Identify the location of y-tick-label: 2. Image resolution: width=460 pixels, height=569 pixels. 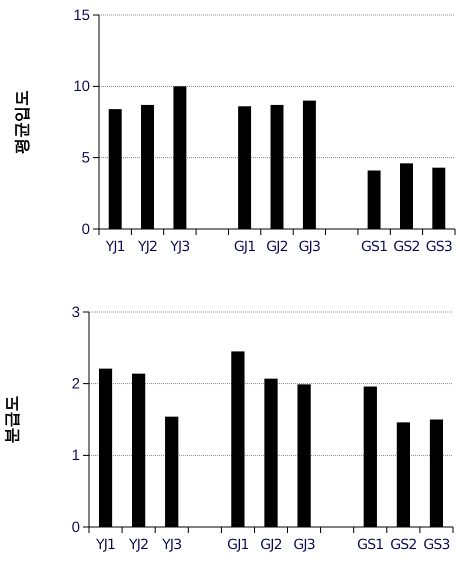
(76, 383).